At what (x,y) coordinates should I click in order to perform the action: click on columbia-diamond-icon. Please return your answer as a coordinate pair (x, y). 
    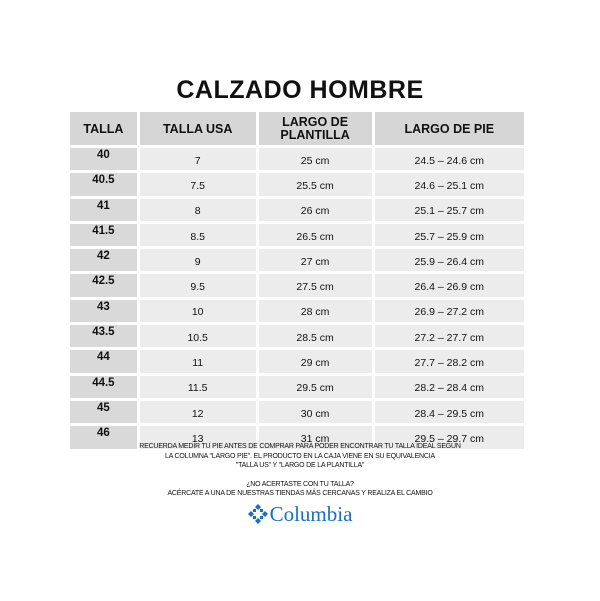
    Looking at the image, I should click on (257, 514).